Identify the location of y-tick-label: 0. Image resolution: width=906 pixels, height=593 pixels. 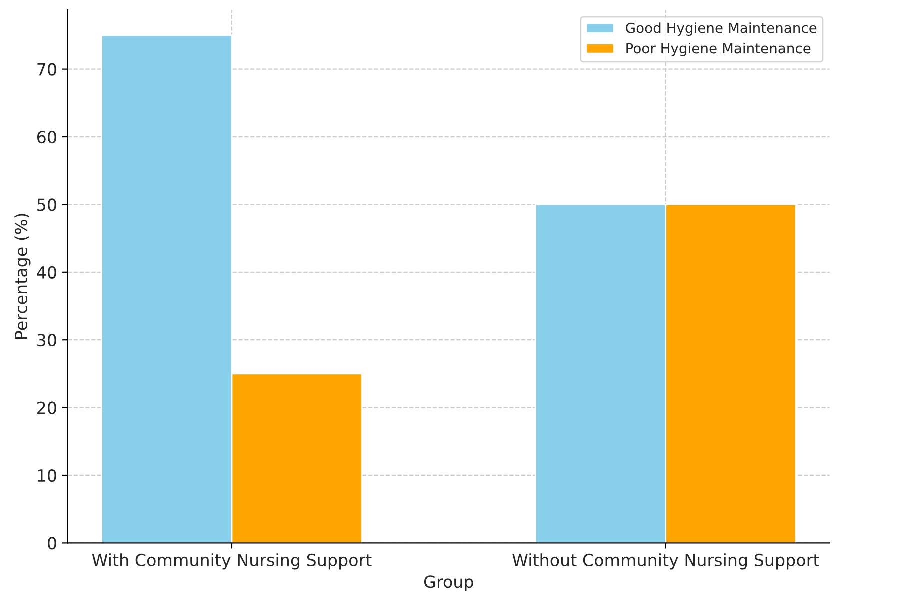
(52, 543).